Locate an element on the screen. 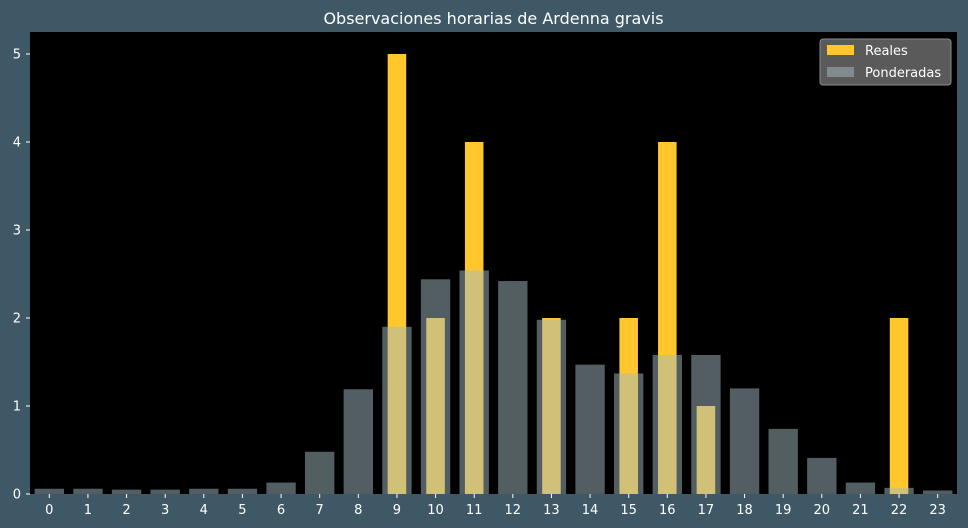 The height and width of the screenshot is (528, 968). x-tick-label-13: 13 is located at coordinates (551, 510).